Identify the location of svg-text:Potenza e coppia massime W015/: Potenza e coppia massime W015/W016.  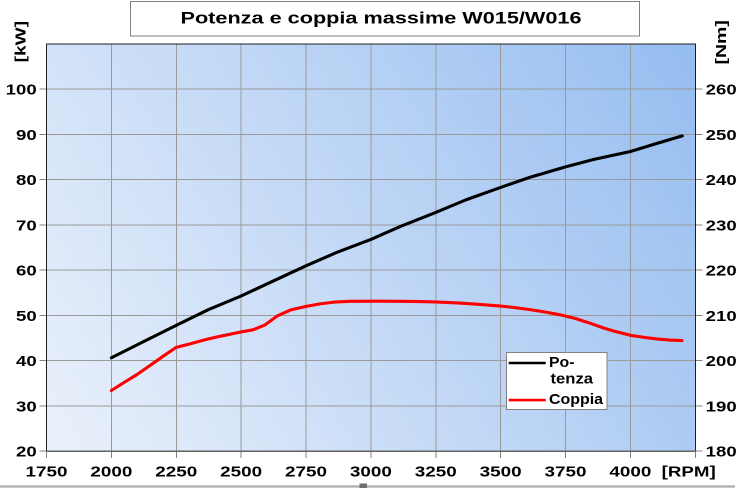
(381, 18).